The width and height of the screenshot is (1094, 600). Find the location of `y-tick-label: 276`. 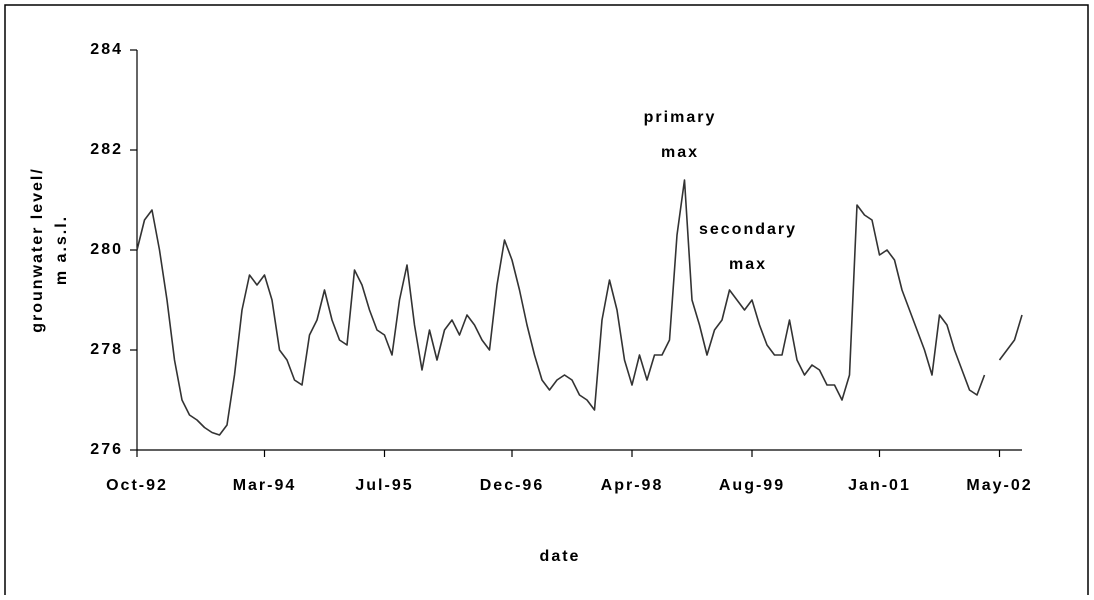

y-tick-label: 276 is located at coordinates (106, 449).